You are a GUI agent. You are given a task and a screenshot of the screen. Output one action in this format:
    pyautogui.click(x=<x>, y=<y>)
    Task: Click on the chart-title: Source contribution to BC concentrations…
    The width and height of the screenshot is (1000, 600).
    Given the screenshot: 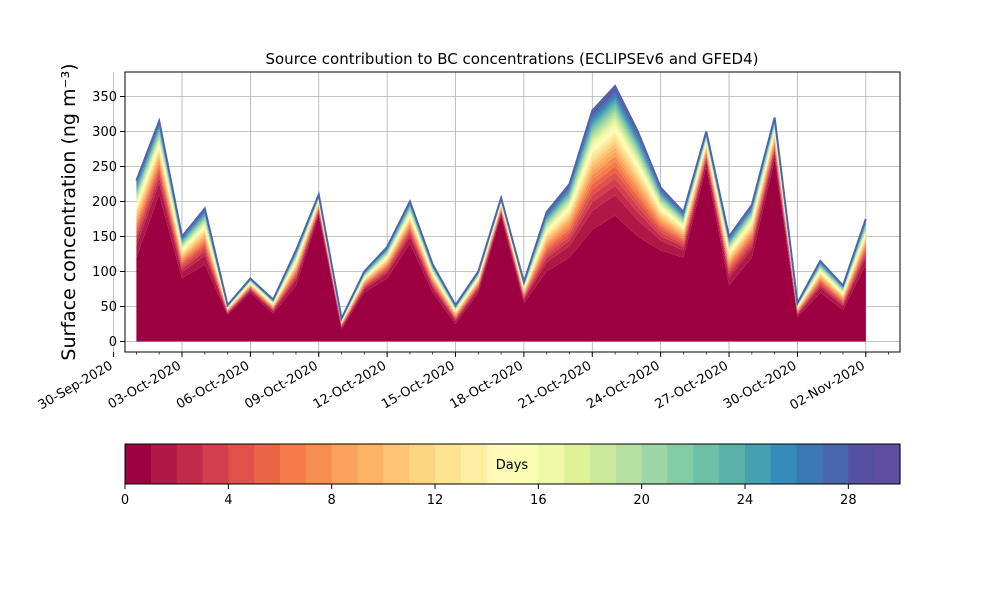 What is the action you would take?
    pyautogui.click(x=511, y=59)
    